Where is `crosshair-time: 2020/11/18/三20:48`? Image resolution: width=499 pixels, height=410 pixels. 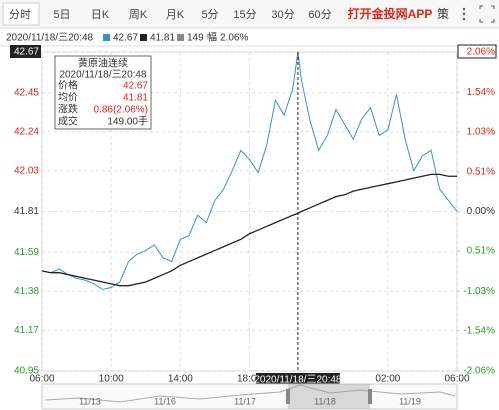
crosshair-time: 2020/11/18/三20:48 is located at coordinates (298, 380).